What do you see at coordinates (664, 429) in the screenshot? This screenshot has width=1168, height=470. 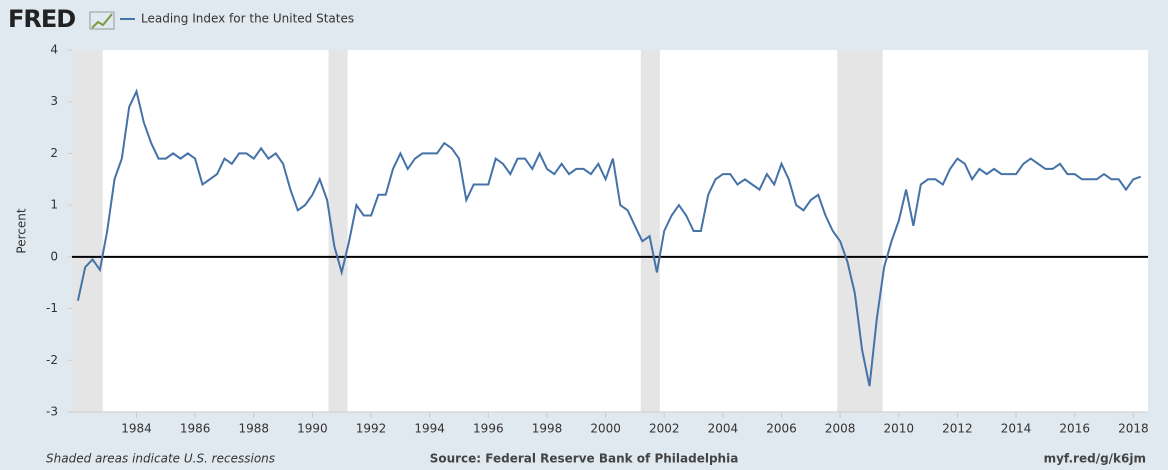 I see `x-tick-label: 2002` at bounding box center [664, 429].